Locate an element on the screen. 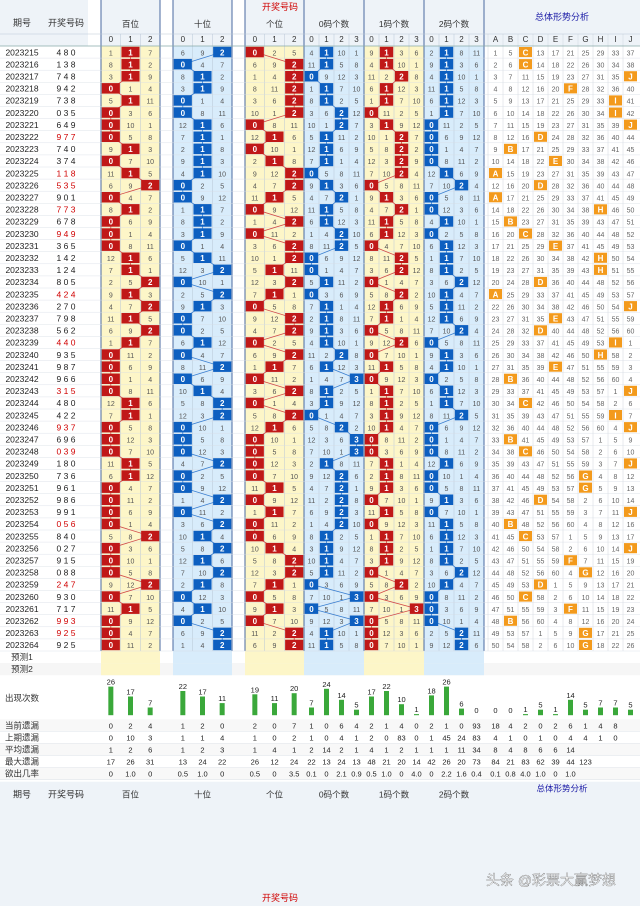  stat-value: 1.0 is located at coordinates (570, 774).